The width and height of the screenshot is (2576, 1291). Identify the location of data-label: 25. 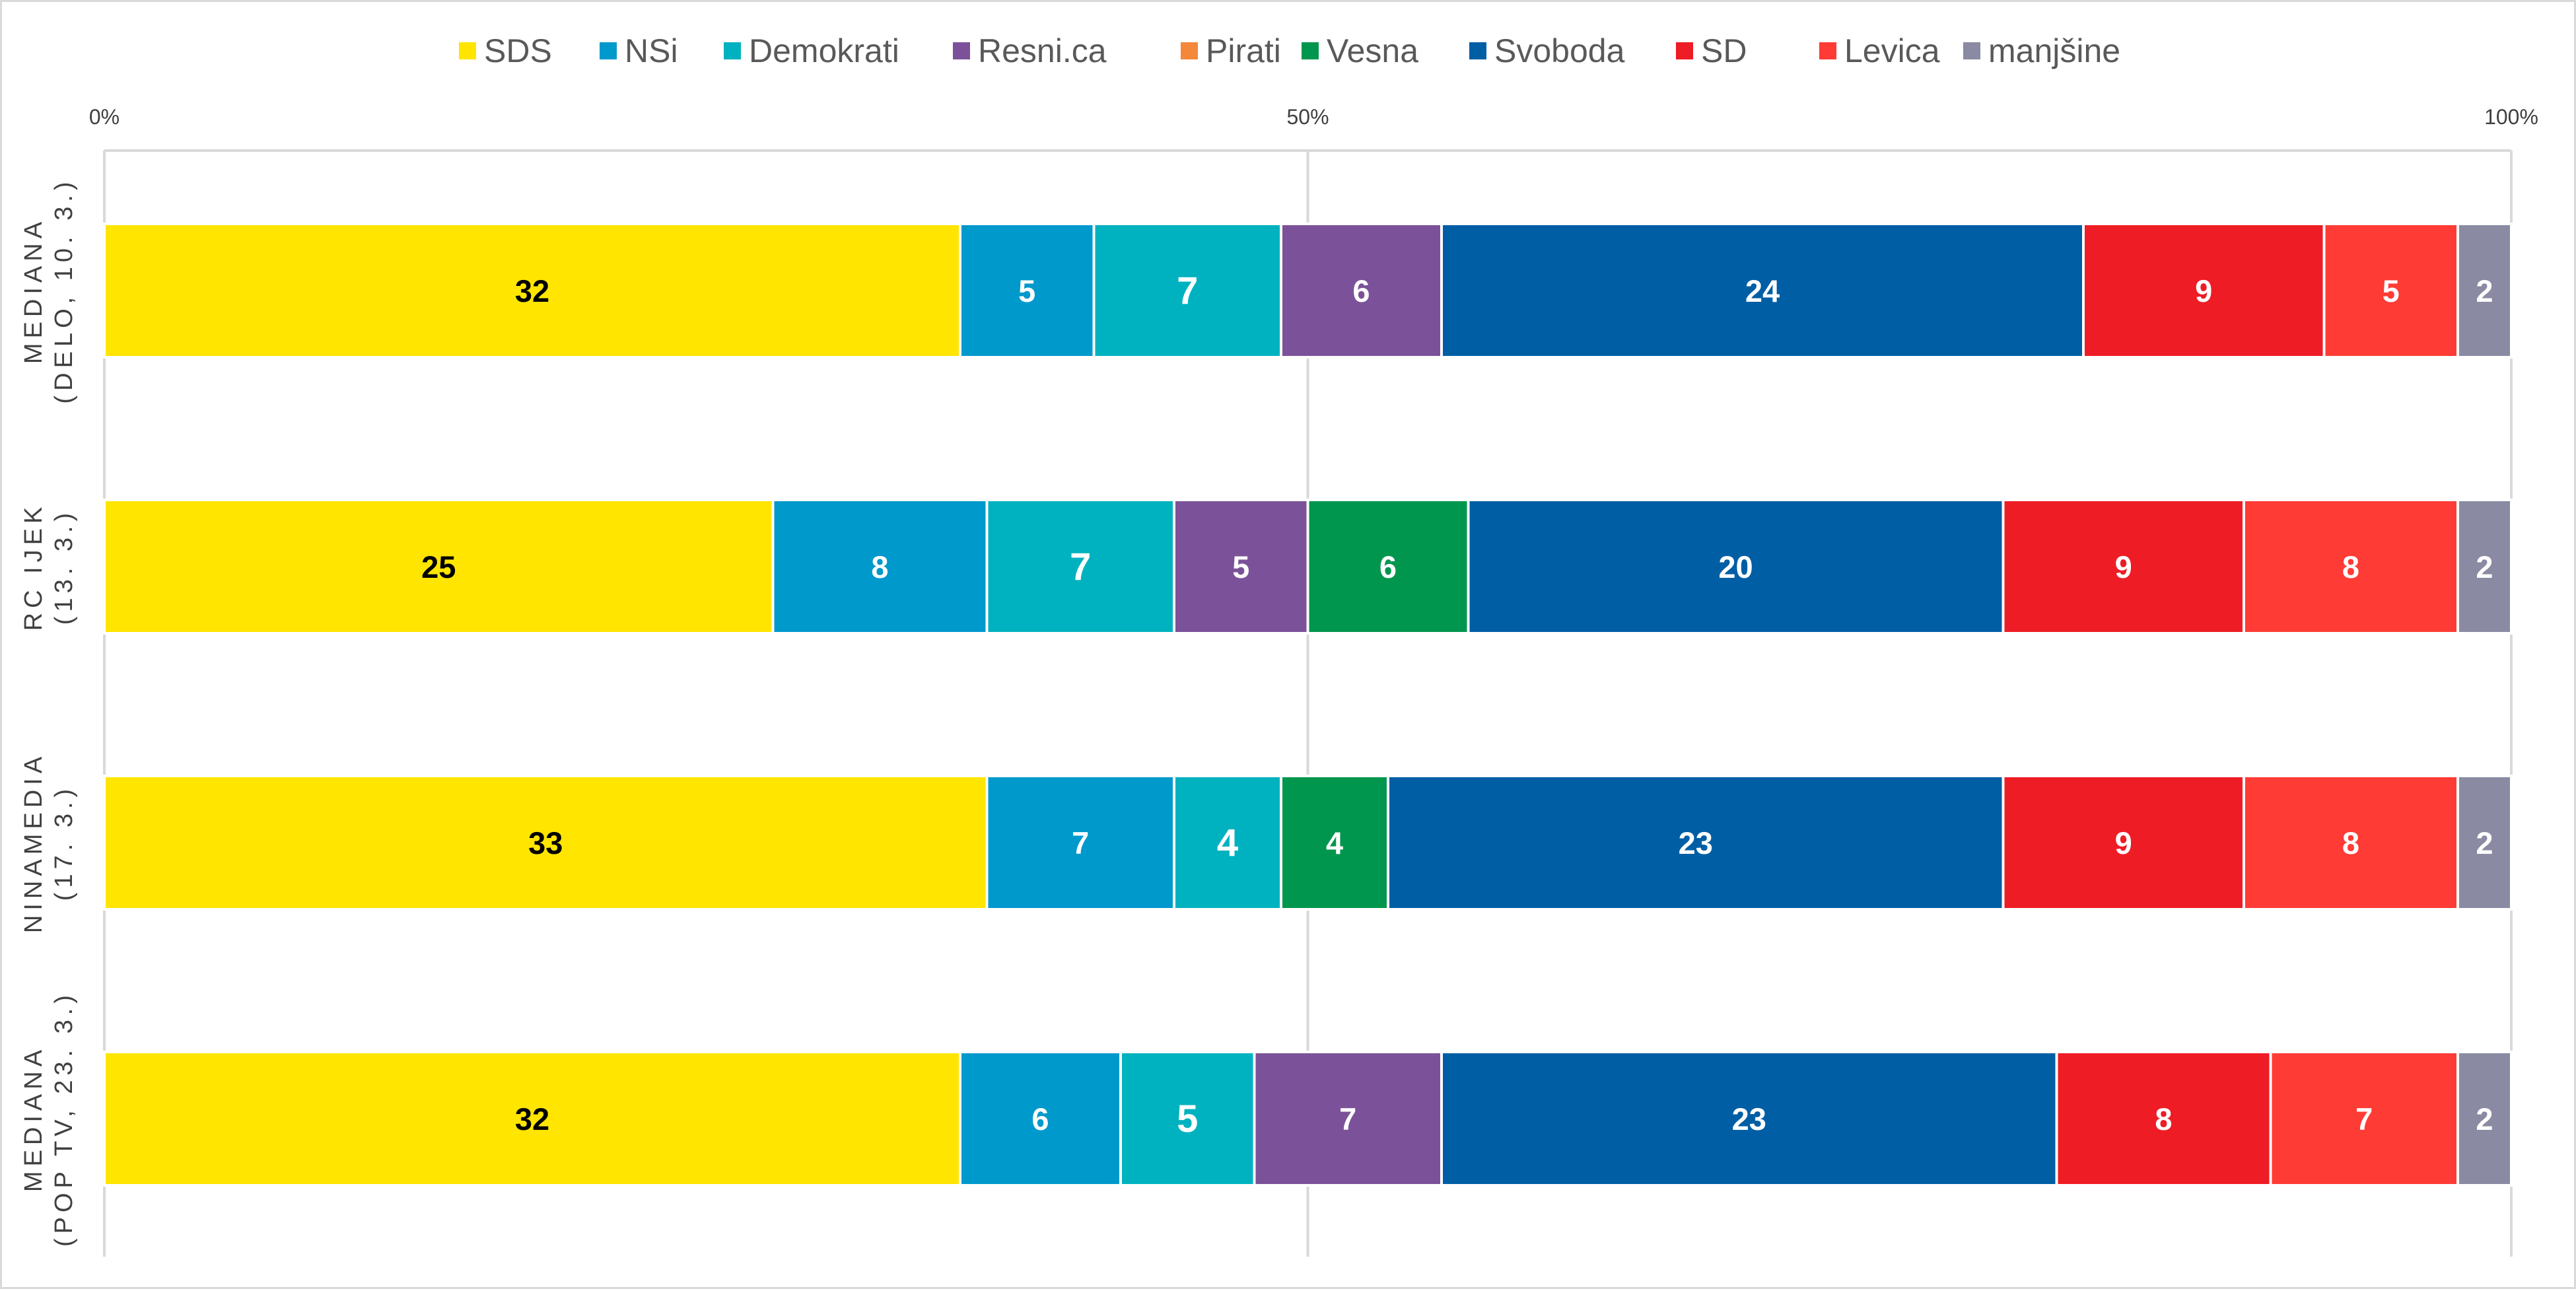
(439, 566).